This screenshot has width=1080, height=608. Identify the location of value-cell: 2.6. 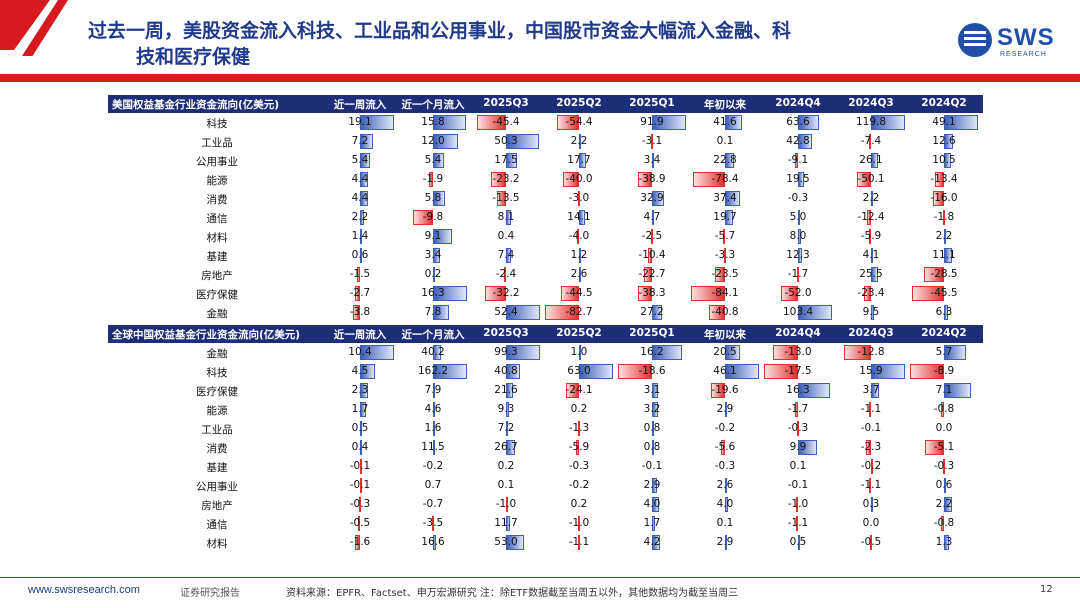
(579, 274).